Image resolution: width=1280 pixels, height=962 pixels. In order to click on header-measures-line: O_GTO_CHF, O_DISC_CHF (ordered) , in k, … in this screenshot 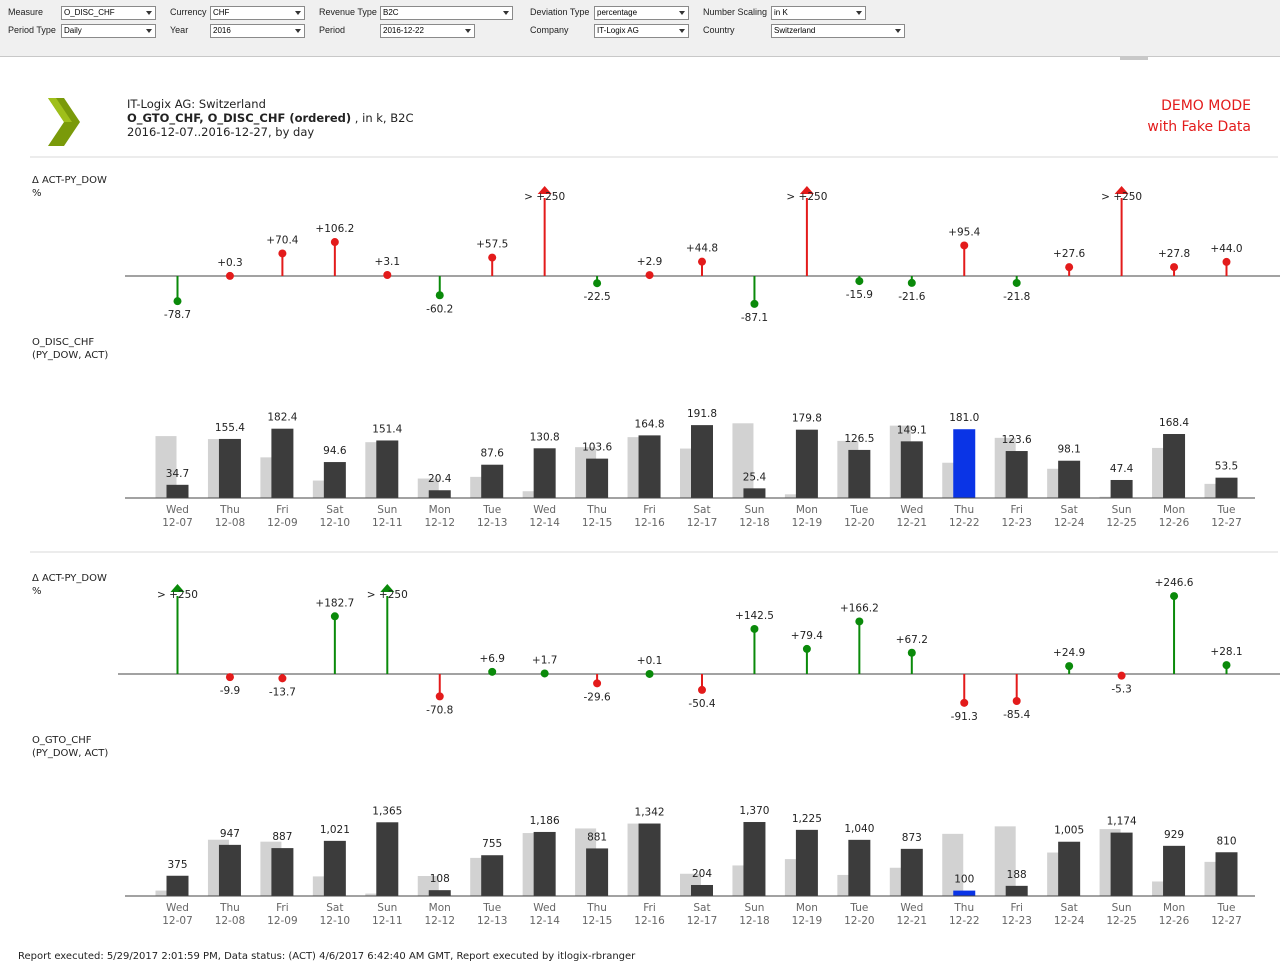, I will do `click(270, 118)`.